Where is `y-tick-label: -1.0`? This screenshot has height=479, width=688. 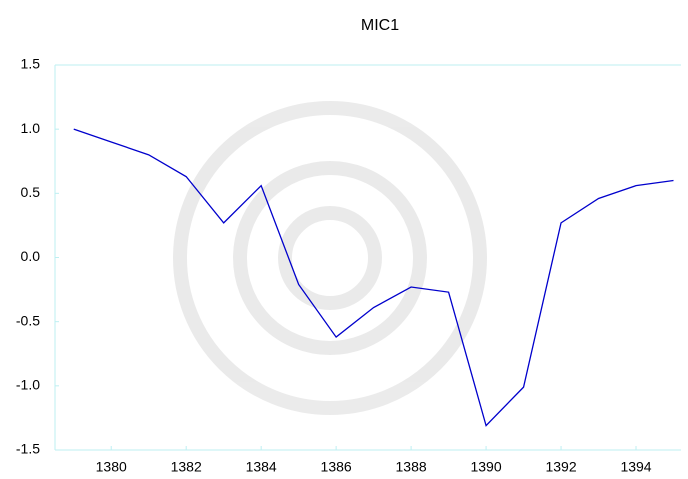 y-tick-label: -1.0 is located at coordinates (28, 385).